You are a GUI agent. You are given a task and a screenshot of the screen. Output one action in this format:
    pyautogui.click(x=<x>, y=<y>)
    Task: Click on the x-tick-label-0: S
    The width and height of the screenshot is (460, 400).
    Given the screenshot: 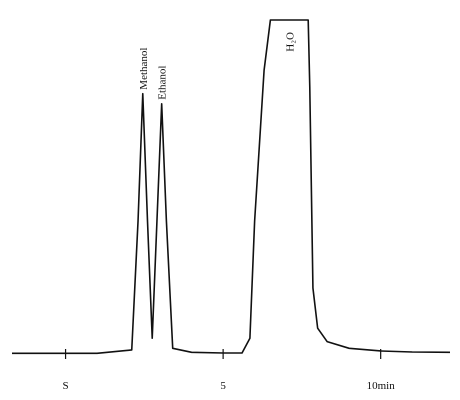 What is the action you would take?
    pyautogui.click(x=66, y=386)
    